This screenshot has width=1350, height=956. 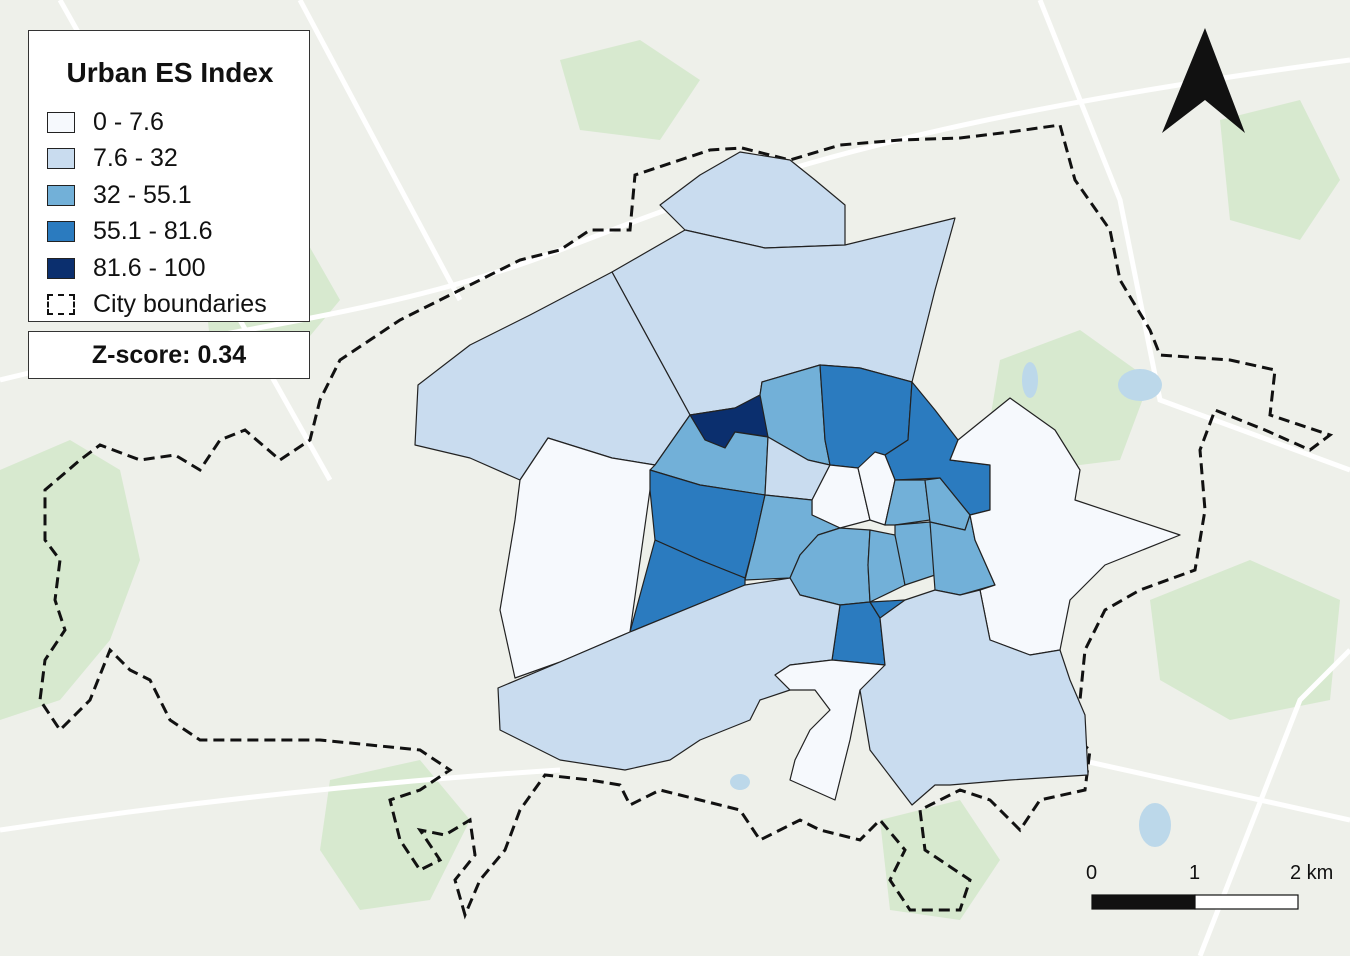 What do you see at coordinates (974, 697) in the screenshot?
I see `district-southeast` at bounding box center [974, 697].